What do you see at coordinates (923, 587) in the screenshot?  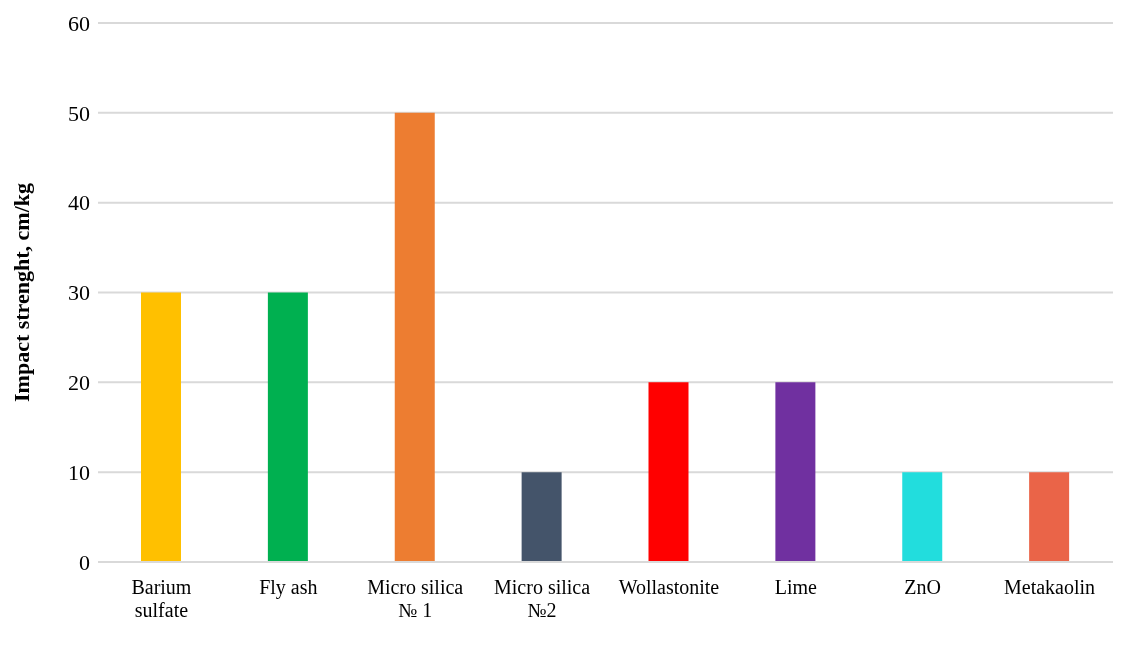 I see `x-tick-label: ZnO` at bounding box center [923, 587].